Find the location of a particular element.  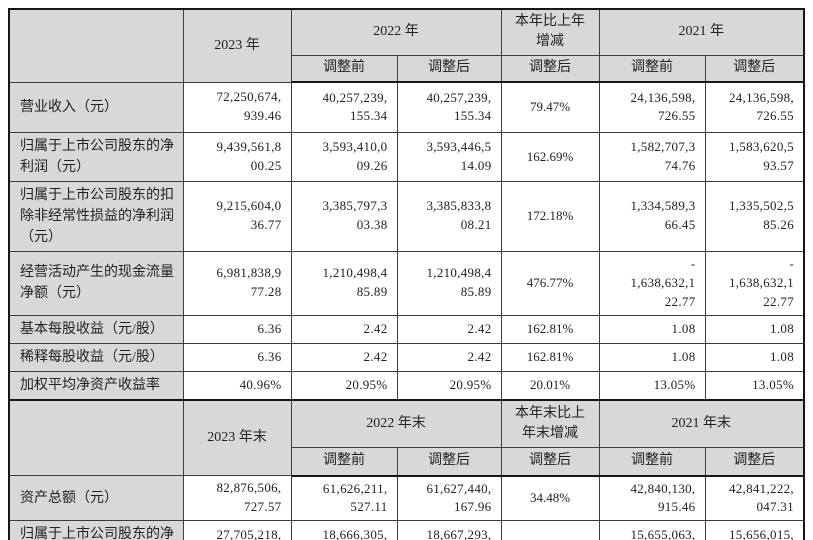

cell-value: 6,981,838,9 77.28 is located at coordinates (237, 283).